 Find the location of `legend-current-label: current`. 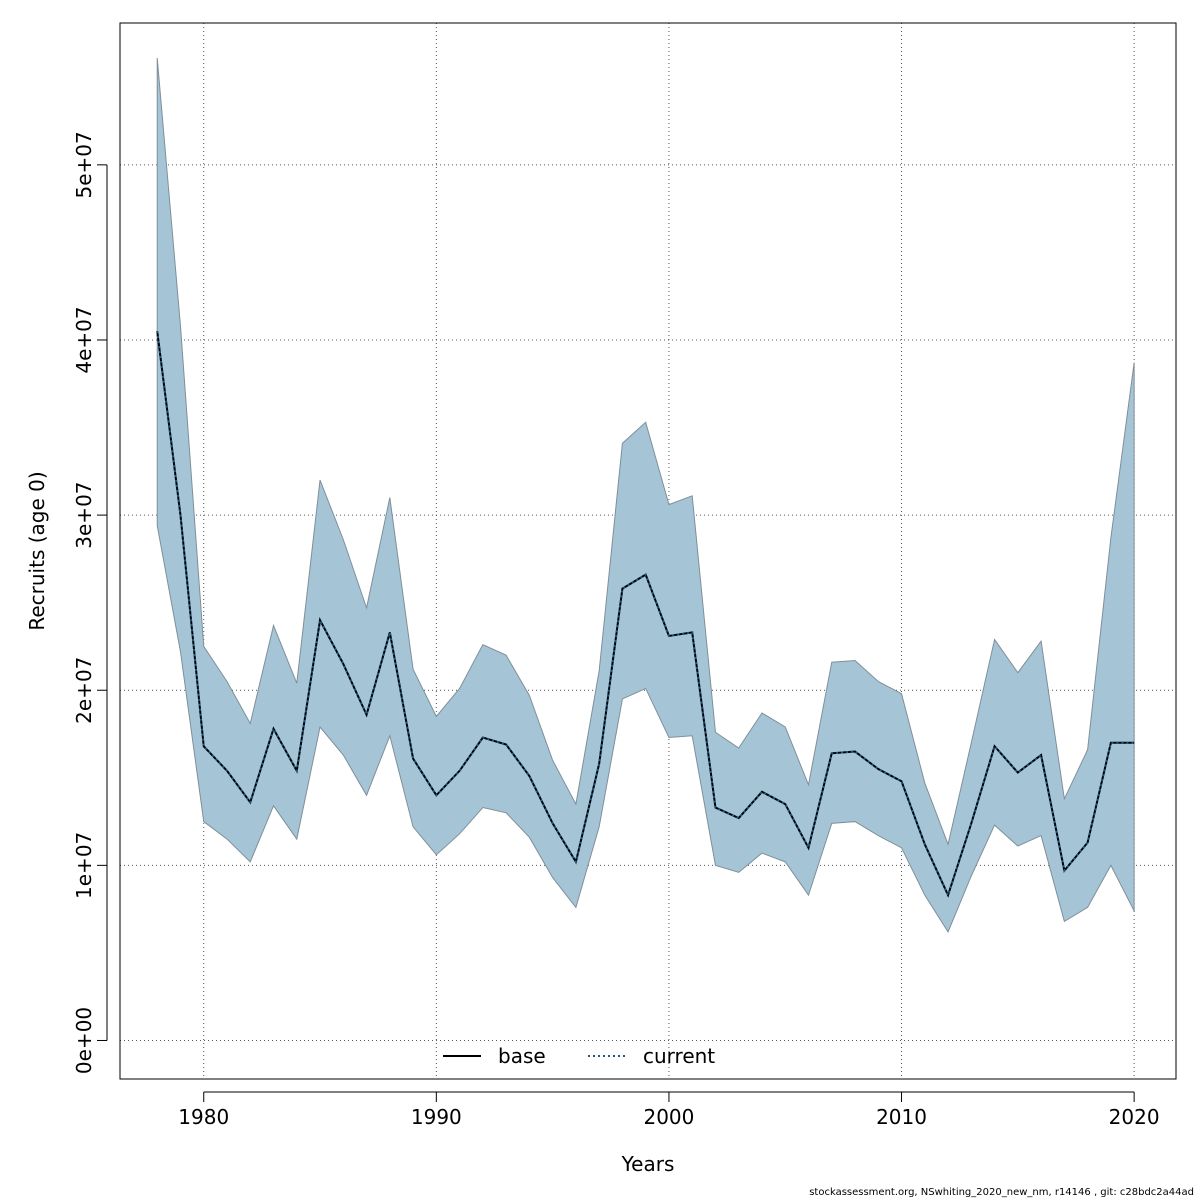

legend-current-label: current is located at coordinates (679, 1056).